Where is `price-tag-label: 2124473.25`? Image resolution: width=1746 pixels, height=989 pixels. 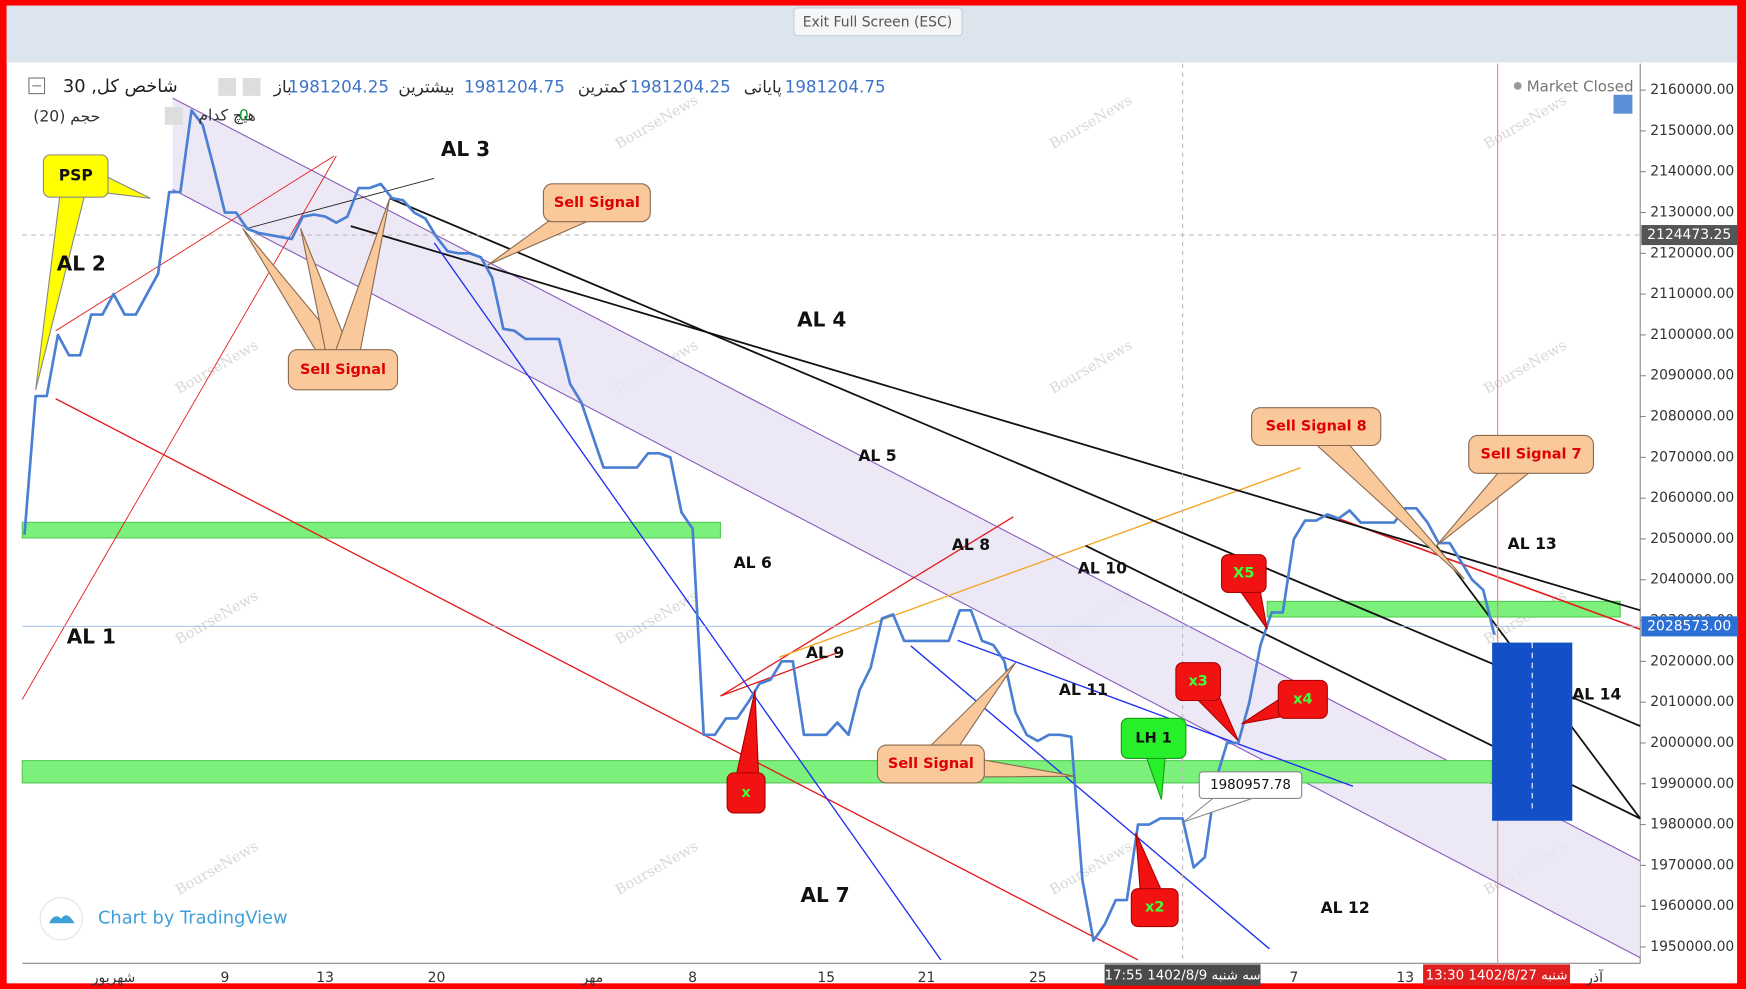
price-tag-label: 2124473.25 is located at coordinates (1689, 235).